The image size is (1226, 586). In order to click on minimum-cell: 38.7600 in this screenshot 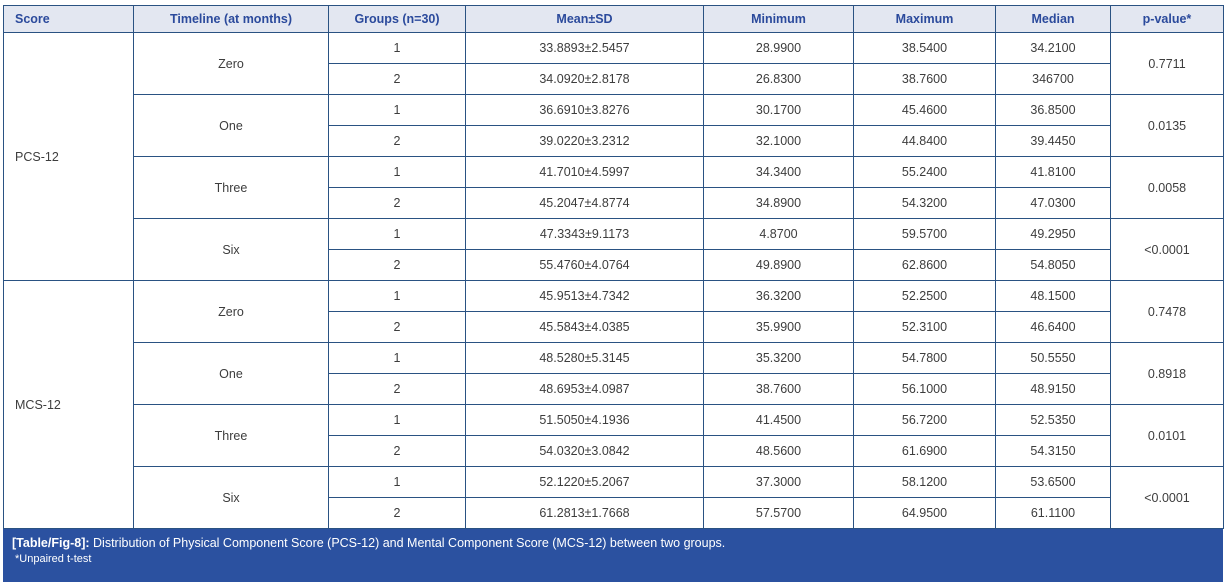, I will do `click(778, 389)`.